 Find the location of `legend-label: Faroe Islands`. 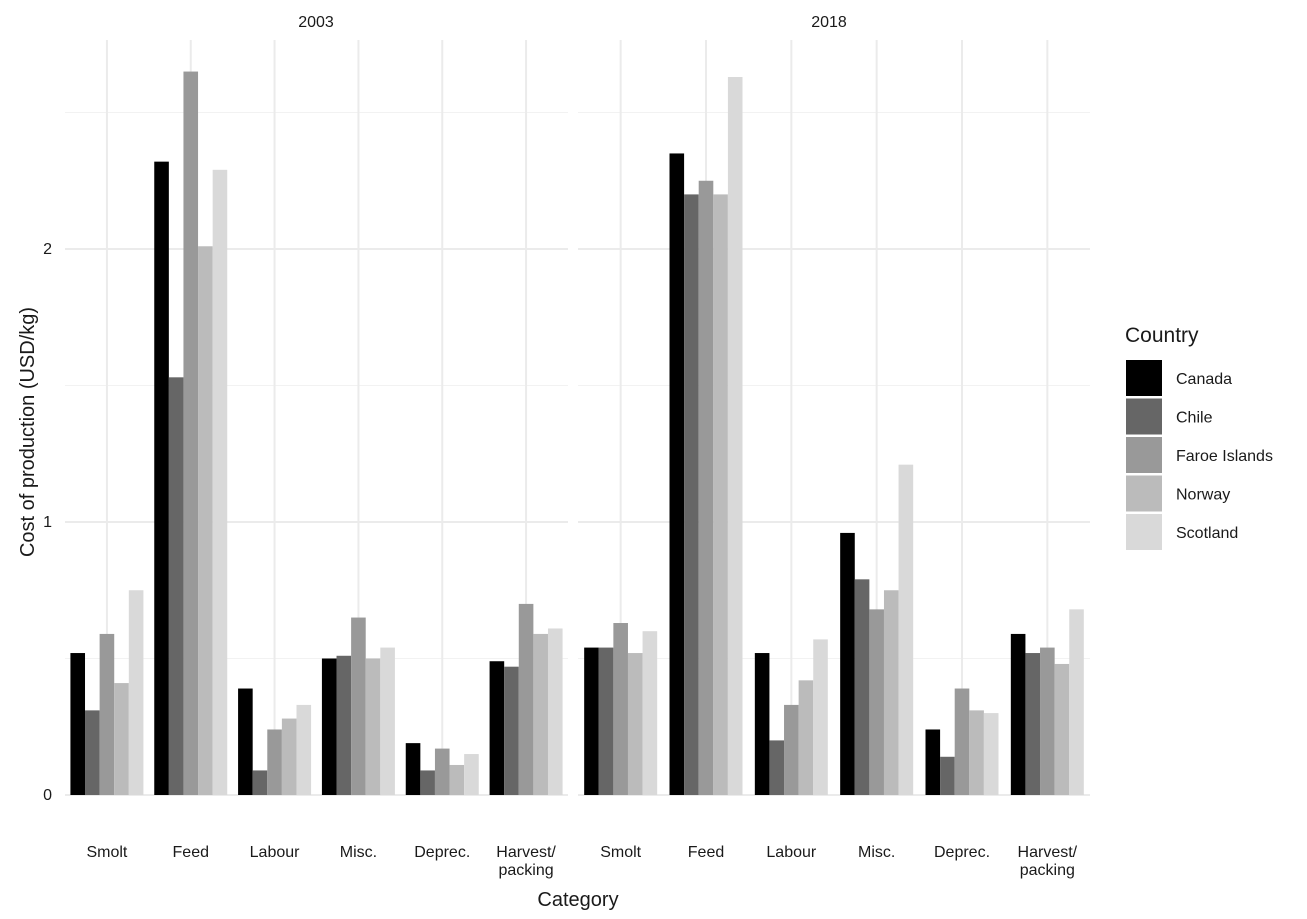

legend-label: Faroe Islands is located at coordinates (1224, 456).